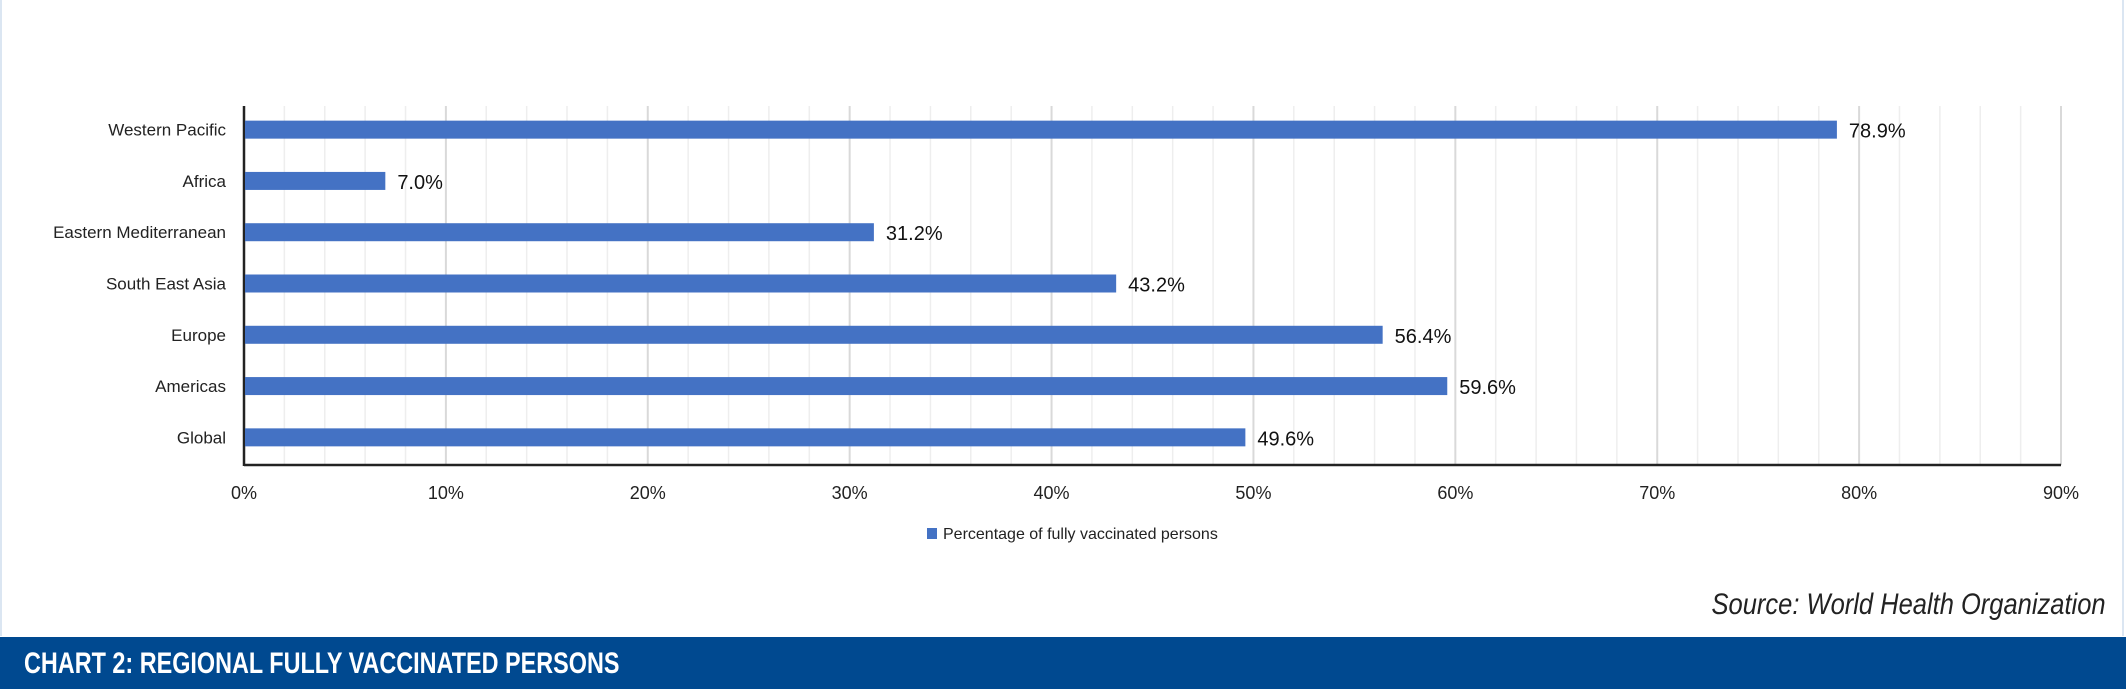 The image size is (2126, 689). I want to click on x-tick-label: 60%, so click(1455, 493).